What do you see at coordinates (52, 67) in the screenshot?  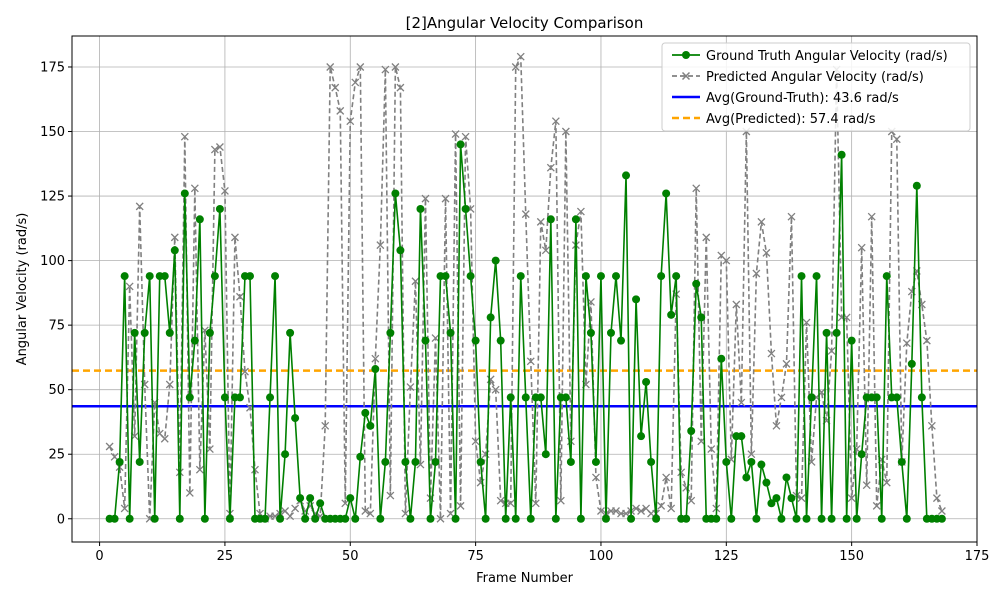 I see `y-tick-label: 175` at bounding box center [52, 67].